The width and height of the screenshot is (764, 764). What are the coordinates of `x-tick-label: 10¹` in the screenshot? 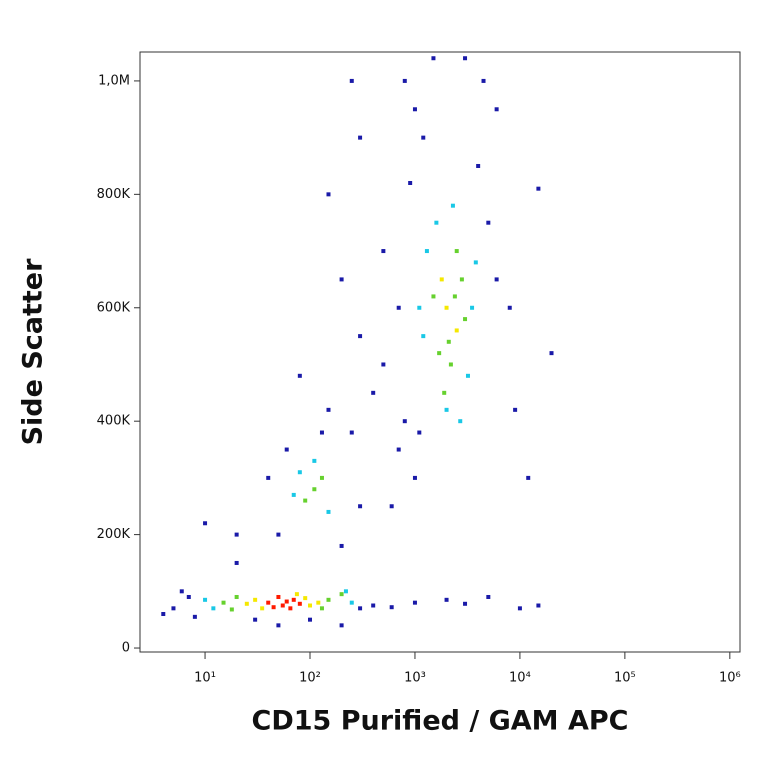 It's located at (205, 678).